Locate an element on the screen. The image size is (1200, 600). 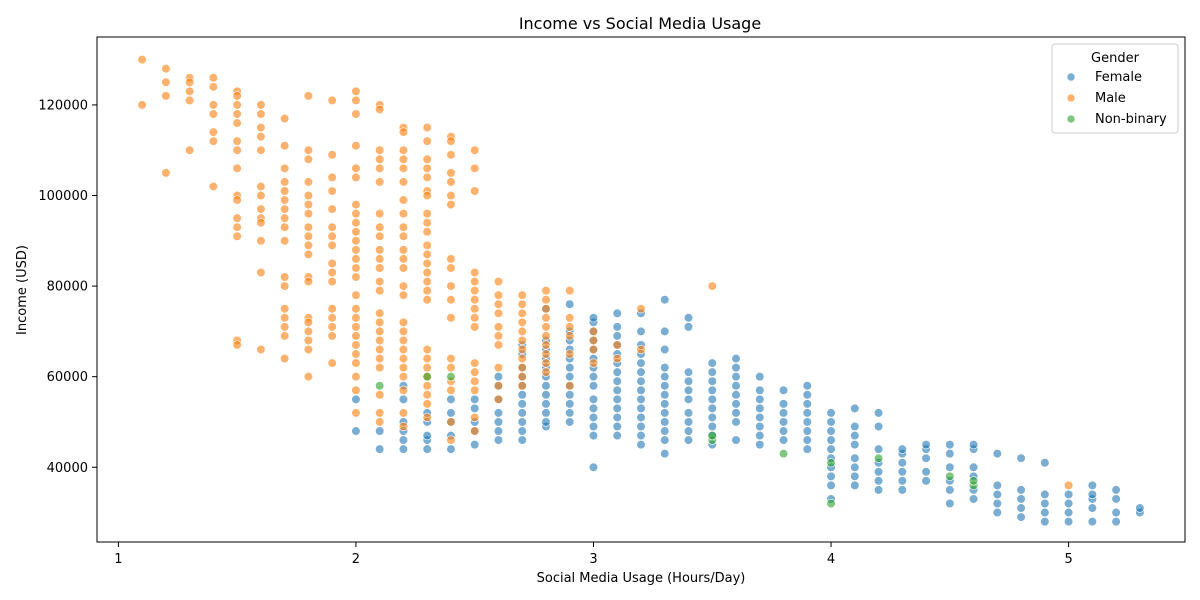
data-point-non-binary is located at coordinates (451, 377).